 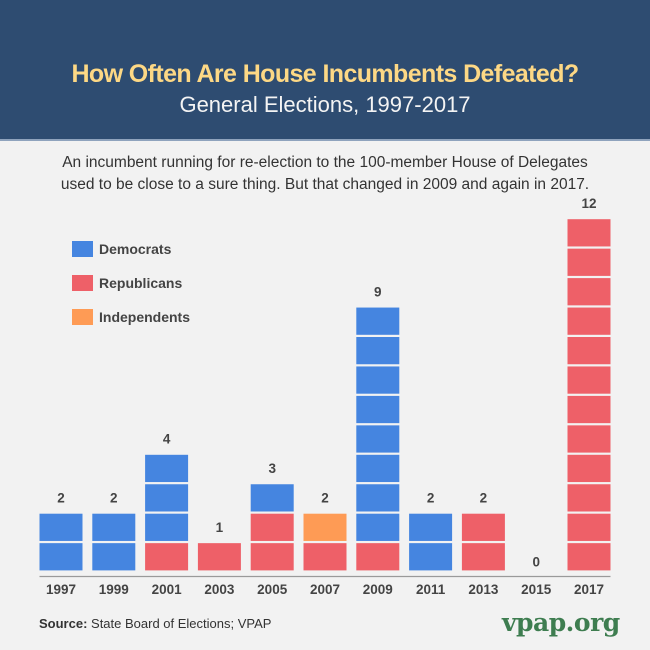 I want to click on x-tick-label: 1997, so click(x=61, y=589).